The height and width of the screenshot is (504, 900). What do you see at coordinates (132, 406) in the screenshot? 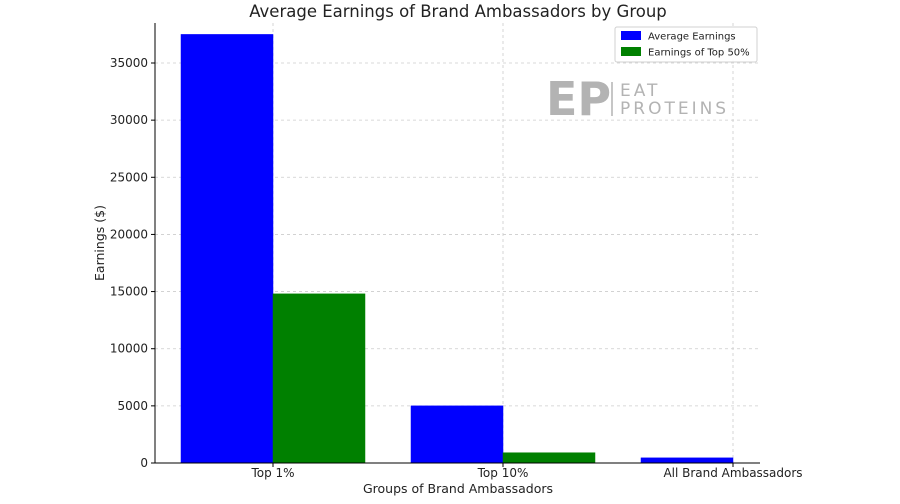
I see `y-tick-label: 5000` at bounding box center [132, 406].